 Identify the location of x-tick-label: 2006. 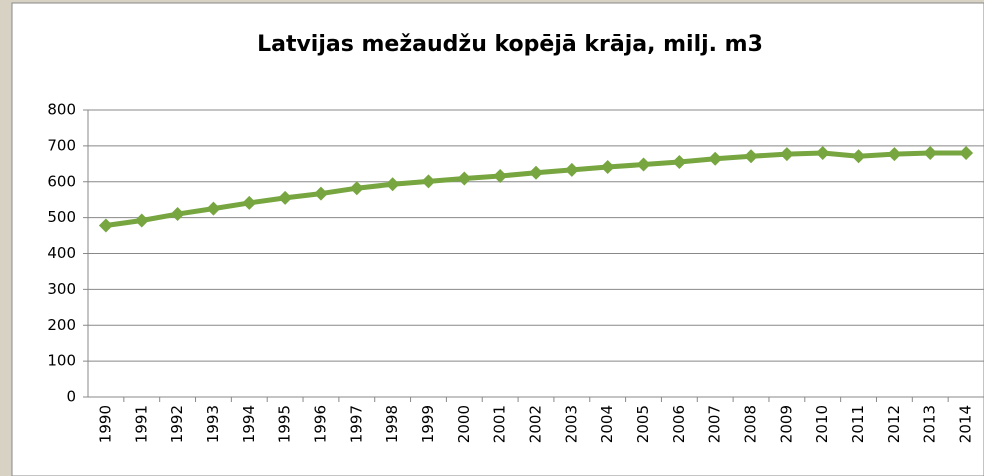
(679, 424).